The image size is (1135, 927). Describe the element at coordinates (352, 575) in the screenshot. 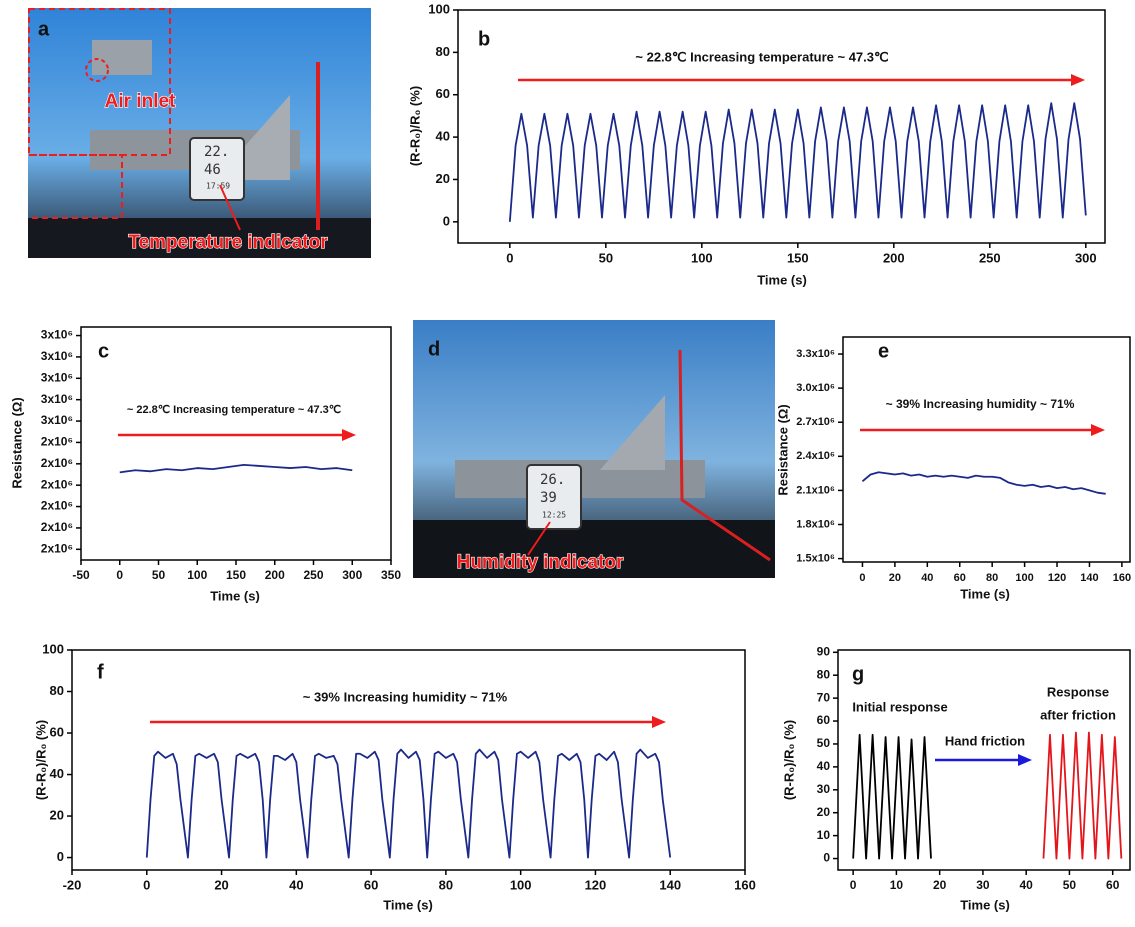

I see `x-tick-label: 300` at that location.